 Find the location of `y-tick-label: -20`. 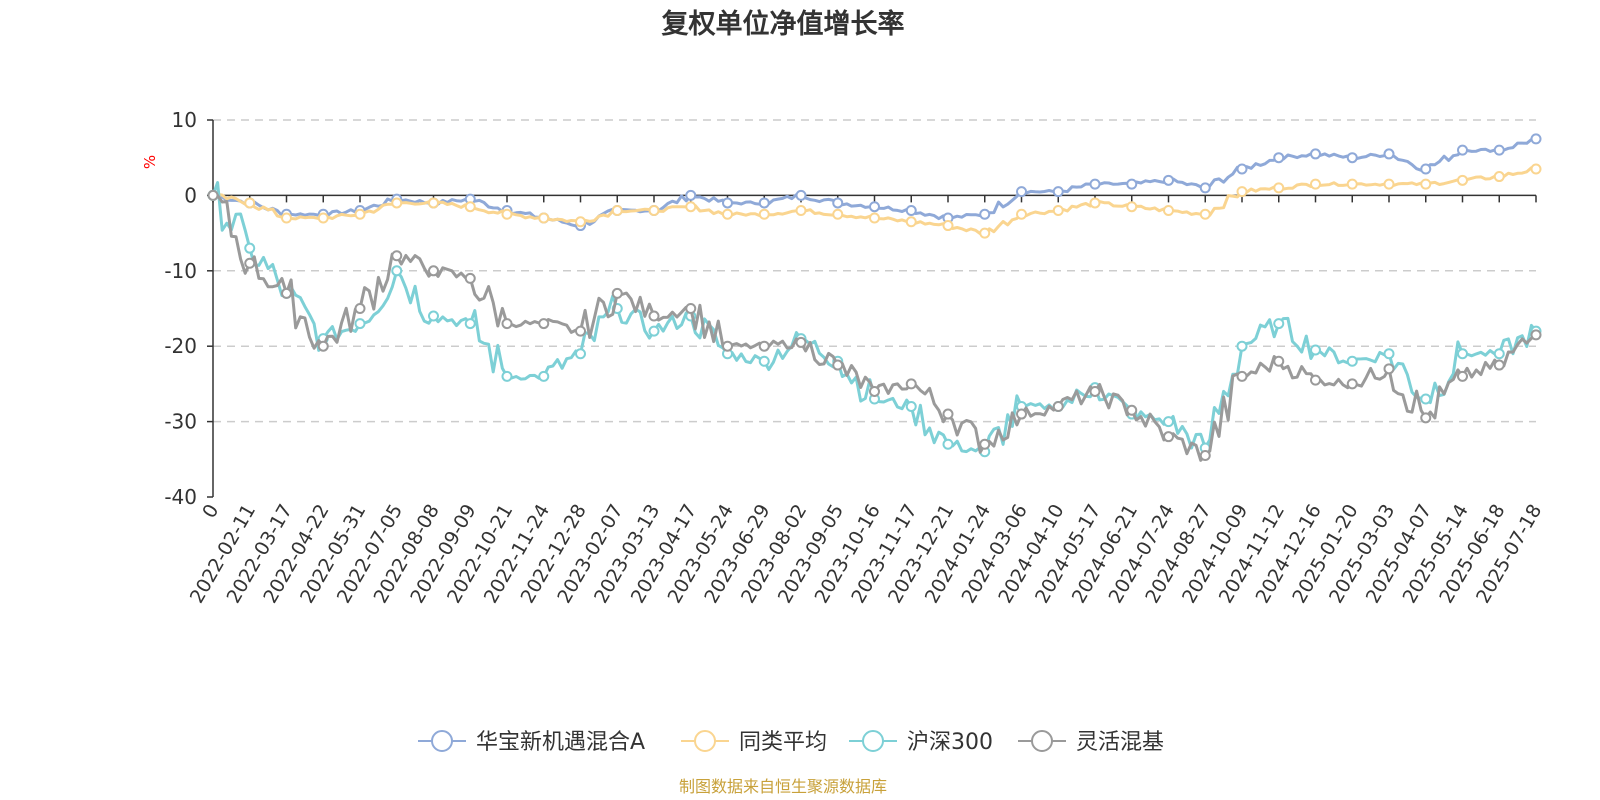

y-tick-label: -20 is located at coordinates (180, 346).